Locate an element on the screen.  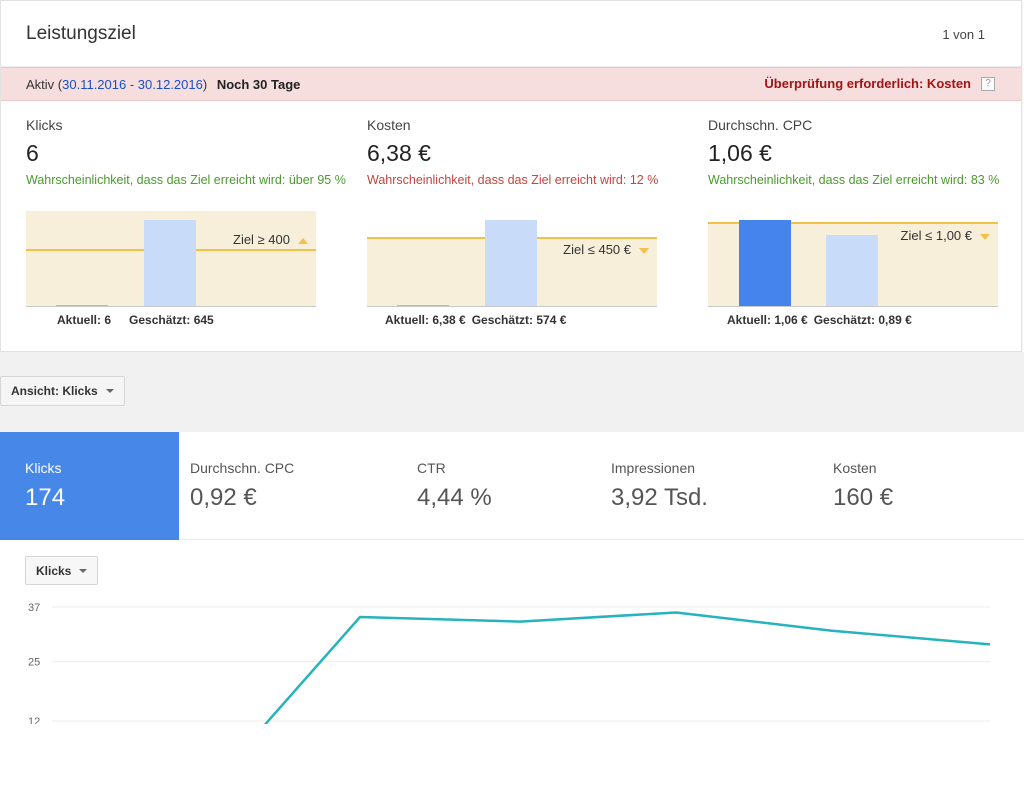
review-notice: Überprüfung erforderlich: Kosten ? is located at coordinates (879, 83).